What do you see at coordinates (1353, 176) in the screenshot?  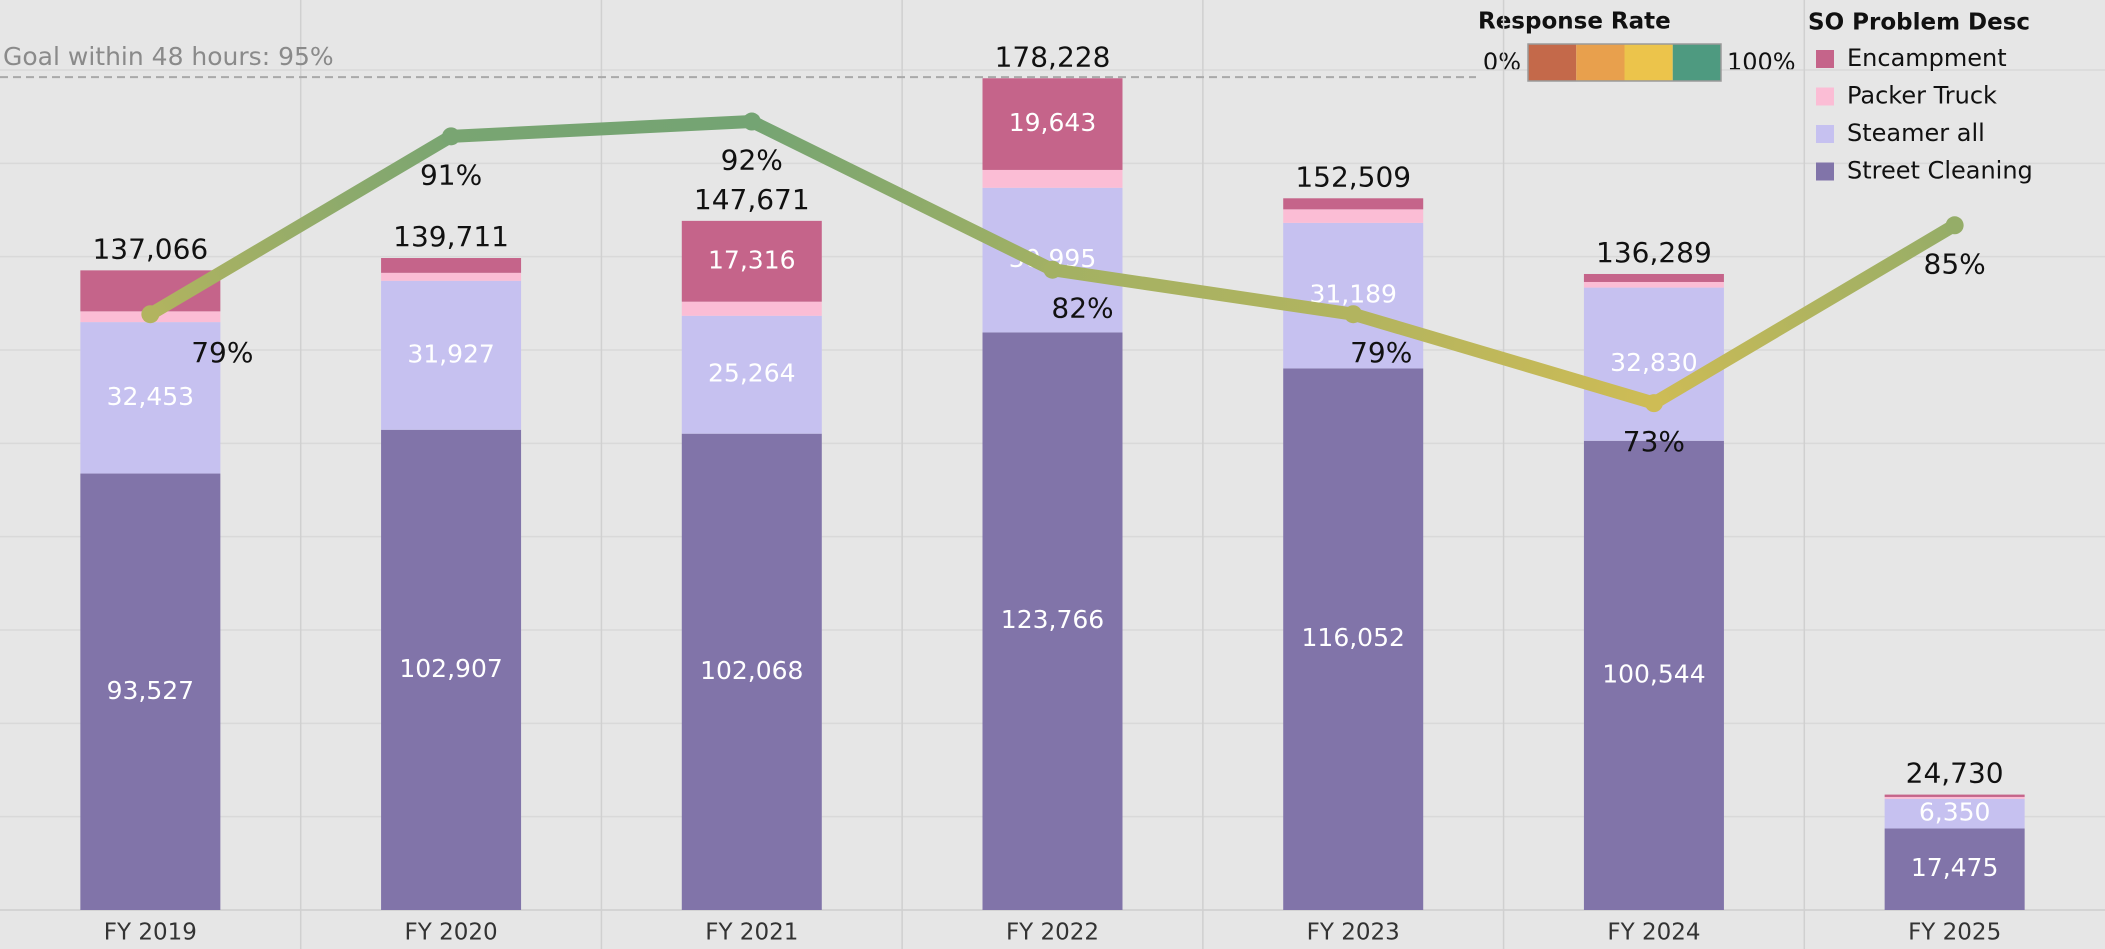 I see `total-label: 152,509` at bounding box center [1353, 176].